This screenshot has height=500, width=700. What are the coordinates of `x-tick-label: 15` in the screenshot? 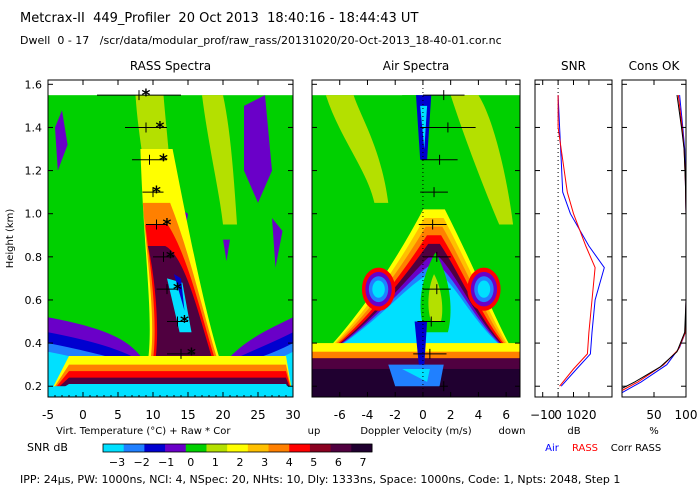 It's located at (187, 415).